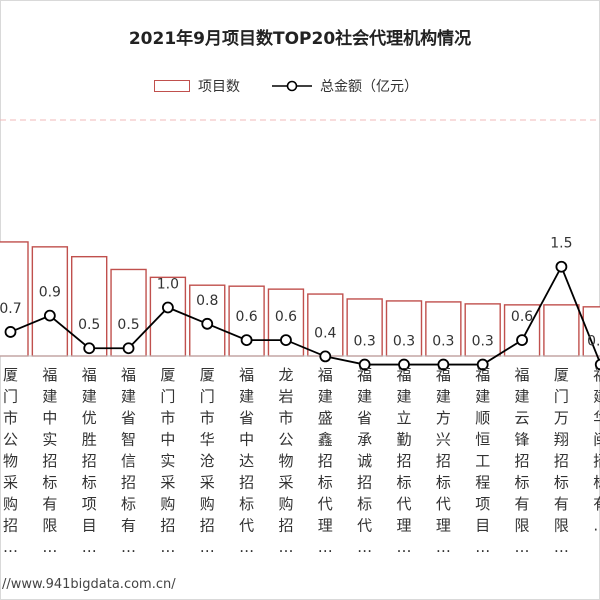 This screenshot has height=600, width=600. What do you see at coordinates (49, 504) in the screenshot?
I see `x-tick-label-char: 有` at bounding box center [49, 504].